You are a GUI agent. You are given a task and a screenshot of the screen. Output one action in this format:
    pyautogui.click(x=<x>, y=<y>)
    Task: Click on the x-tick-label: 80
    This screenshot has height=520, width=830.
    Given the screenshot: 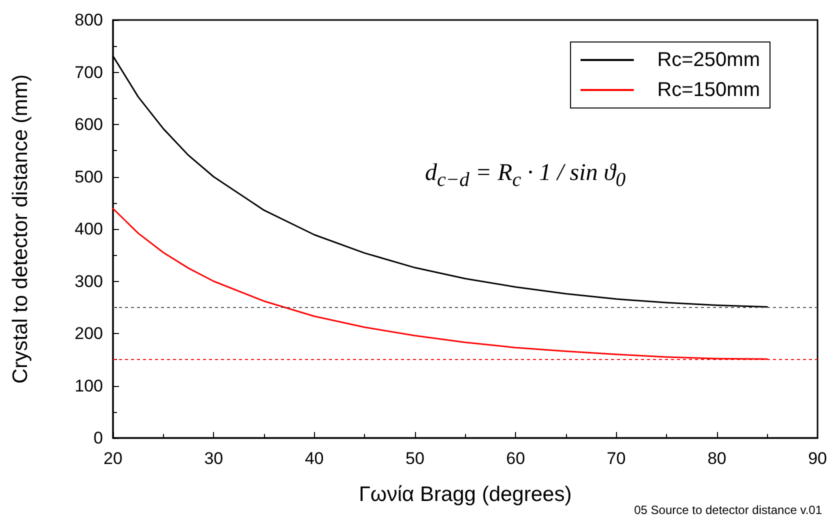 What is the action you would take?
    pyautogui.click(x=716, y=458)
    